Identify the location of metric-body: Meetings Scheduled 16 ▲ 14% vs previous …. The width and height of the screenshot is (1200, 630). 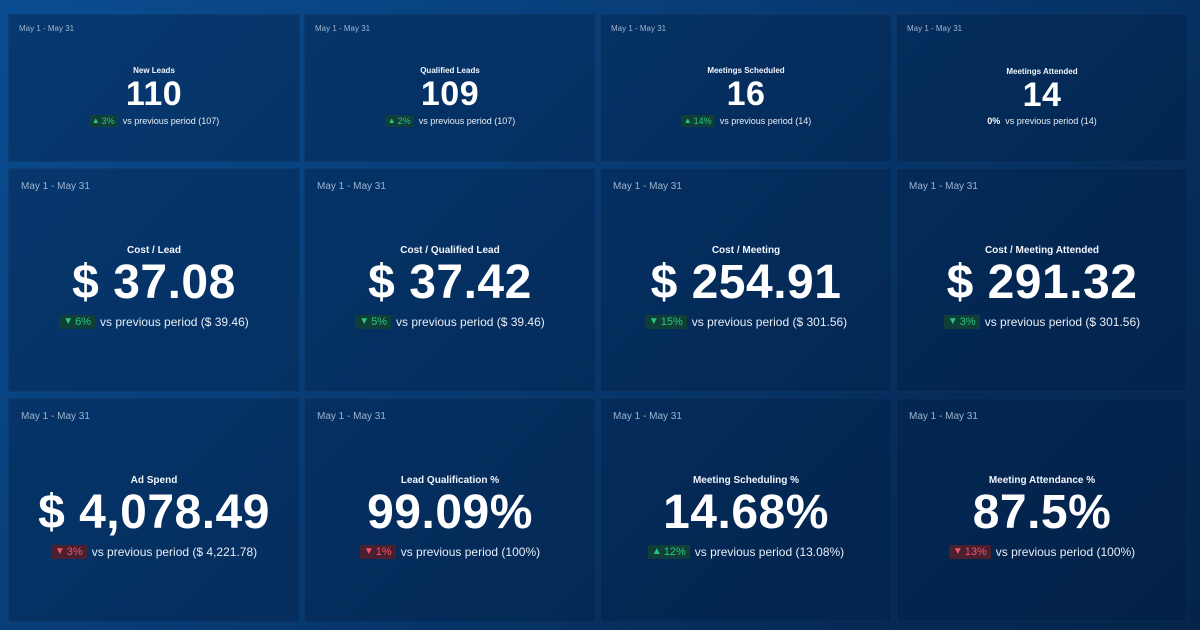
(746, 88).